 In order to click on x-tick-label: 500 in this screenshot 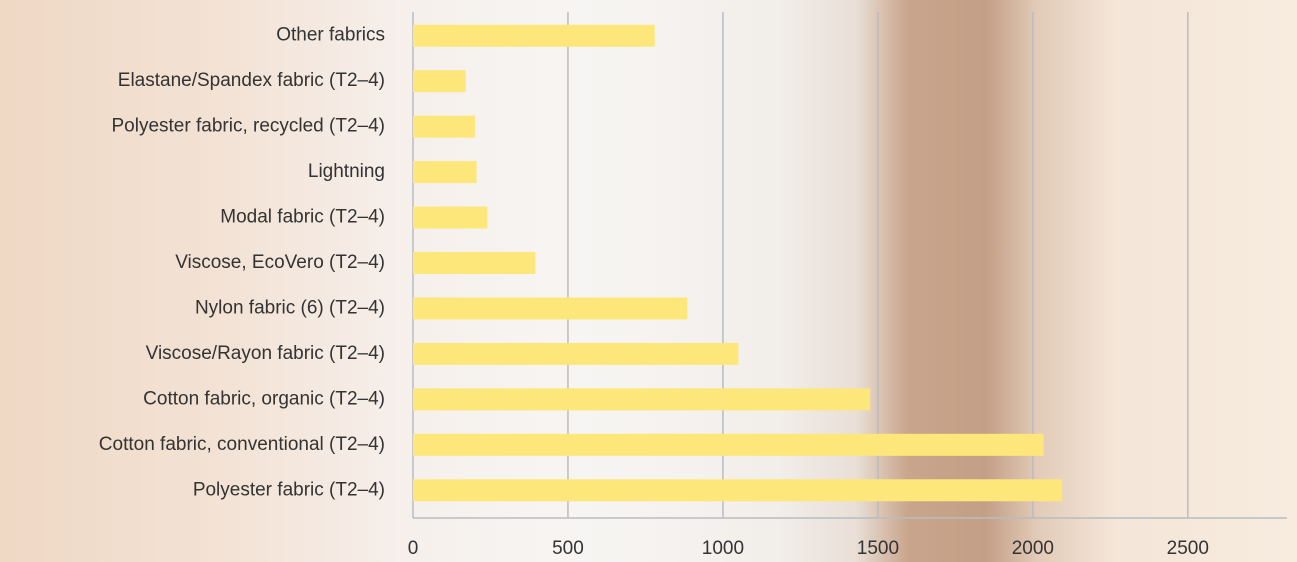, I will do `click(568, 548)`.